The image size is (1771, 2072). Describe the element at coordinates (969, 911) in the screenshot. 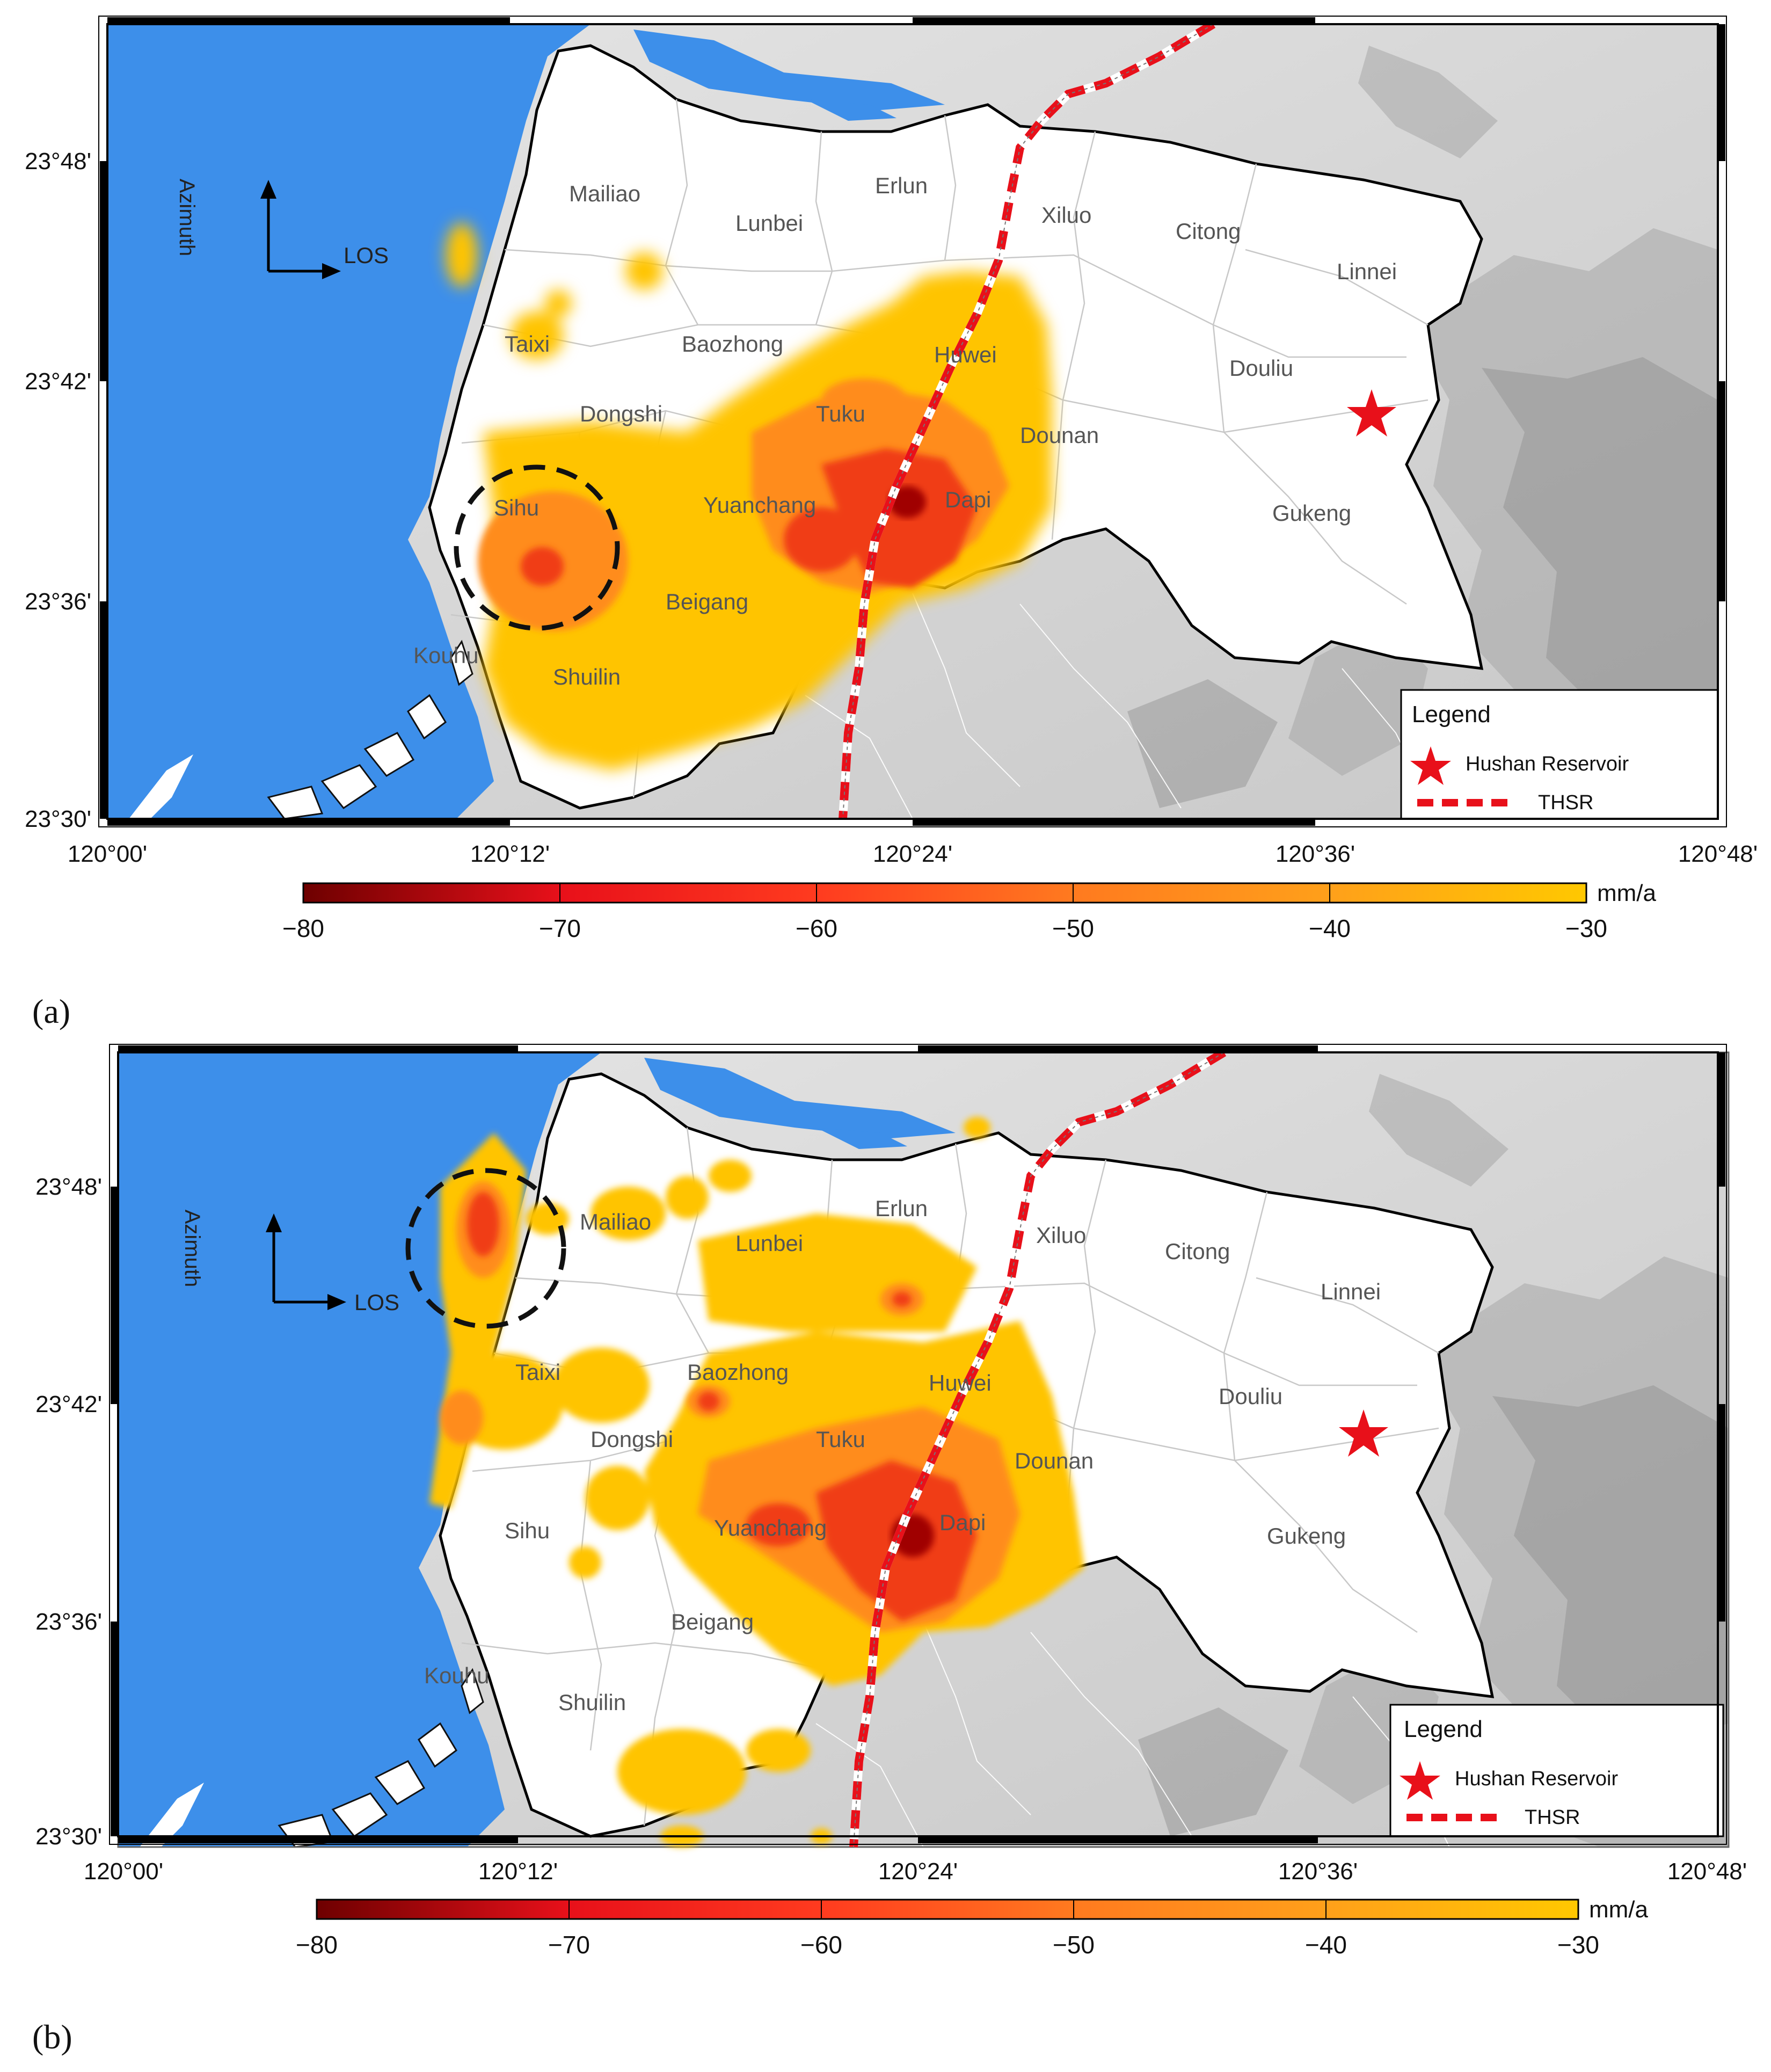

I see `colorbar-a: mm/a −80 −70 −60 −50 −40 −30` at that location.